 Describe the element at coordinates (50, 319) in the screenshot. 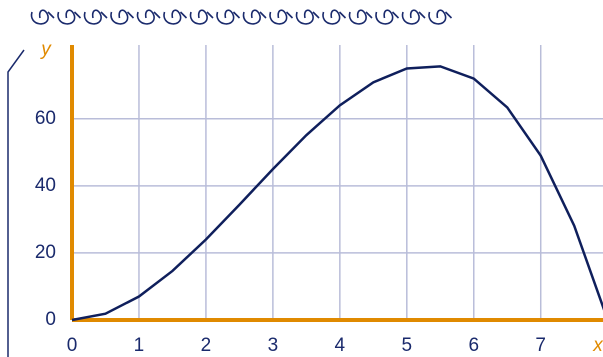

I see `y-tick-label: 0` at that location.